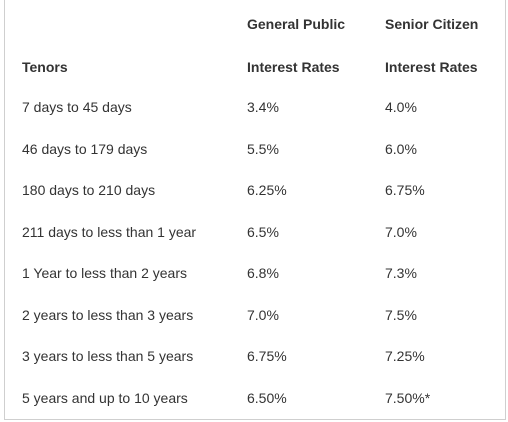  What do you see at coordinates (401, 315) in the screenshot?
I see `row-6-senior-rate: 7.5%` at bounding box center [401, 315].